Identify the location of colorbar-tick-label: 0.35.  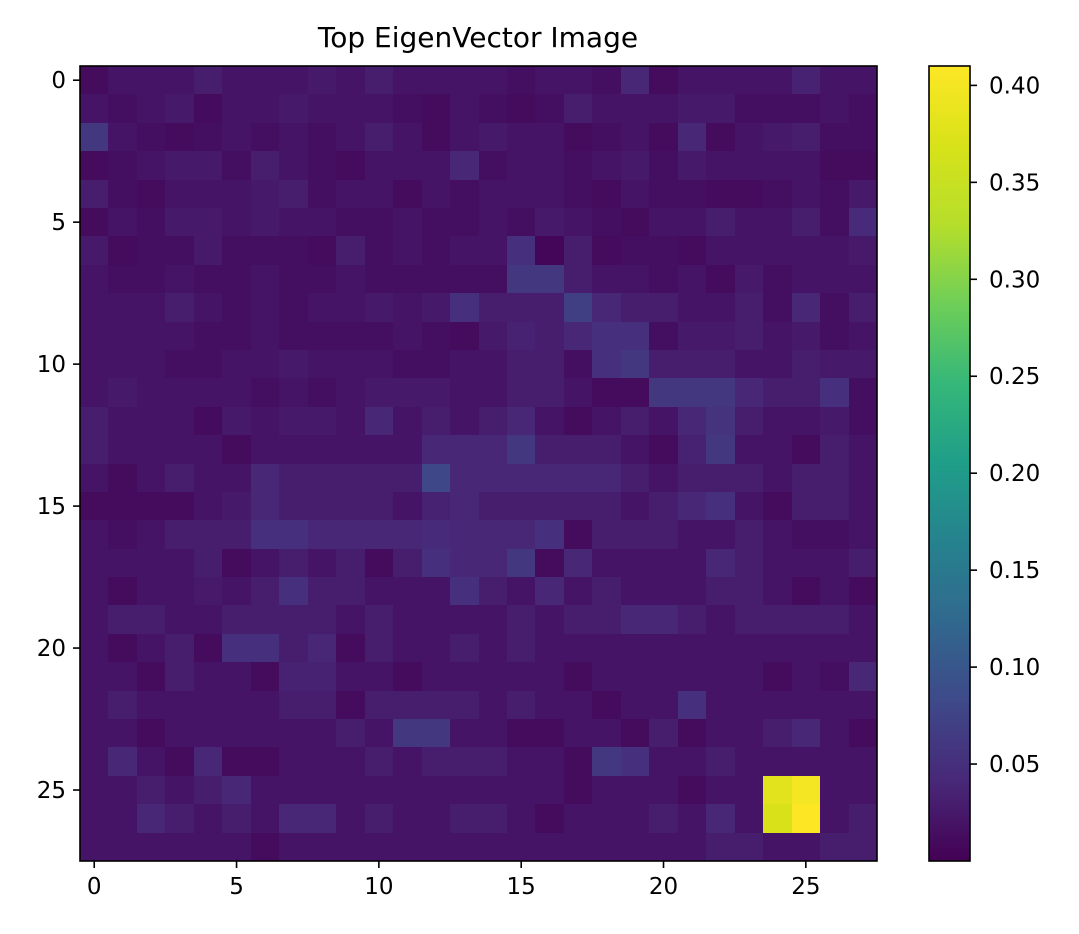
(1014, 183).